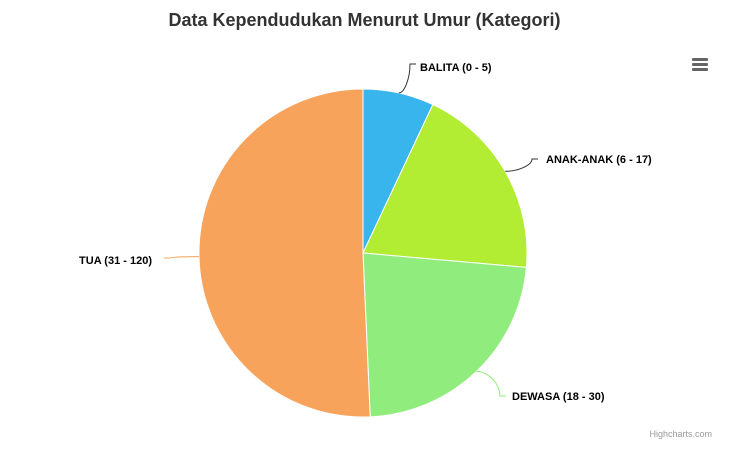  What do you see at coordinates (680, 434) in the screenshot?
I see `credits-link: Highcharts.com` at bounding box center [680, 434].